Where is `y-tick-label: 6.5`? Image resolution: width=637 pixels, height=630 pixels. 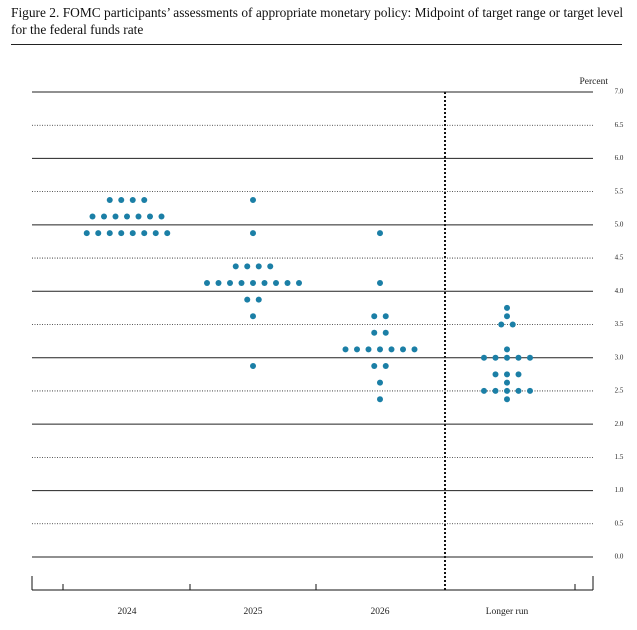 y-tick-label: 6.5 is located at coordinates (619, 125).